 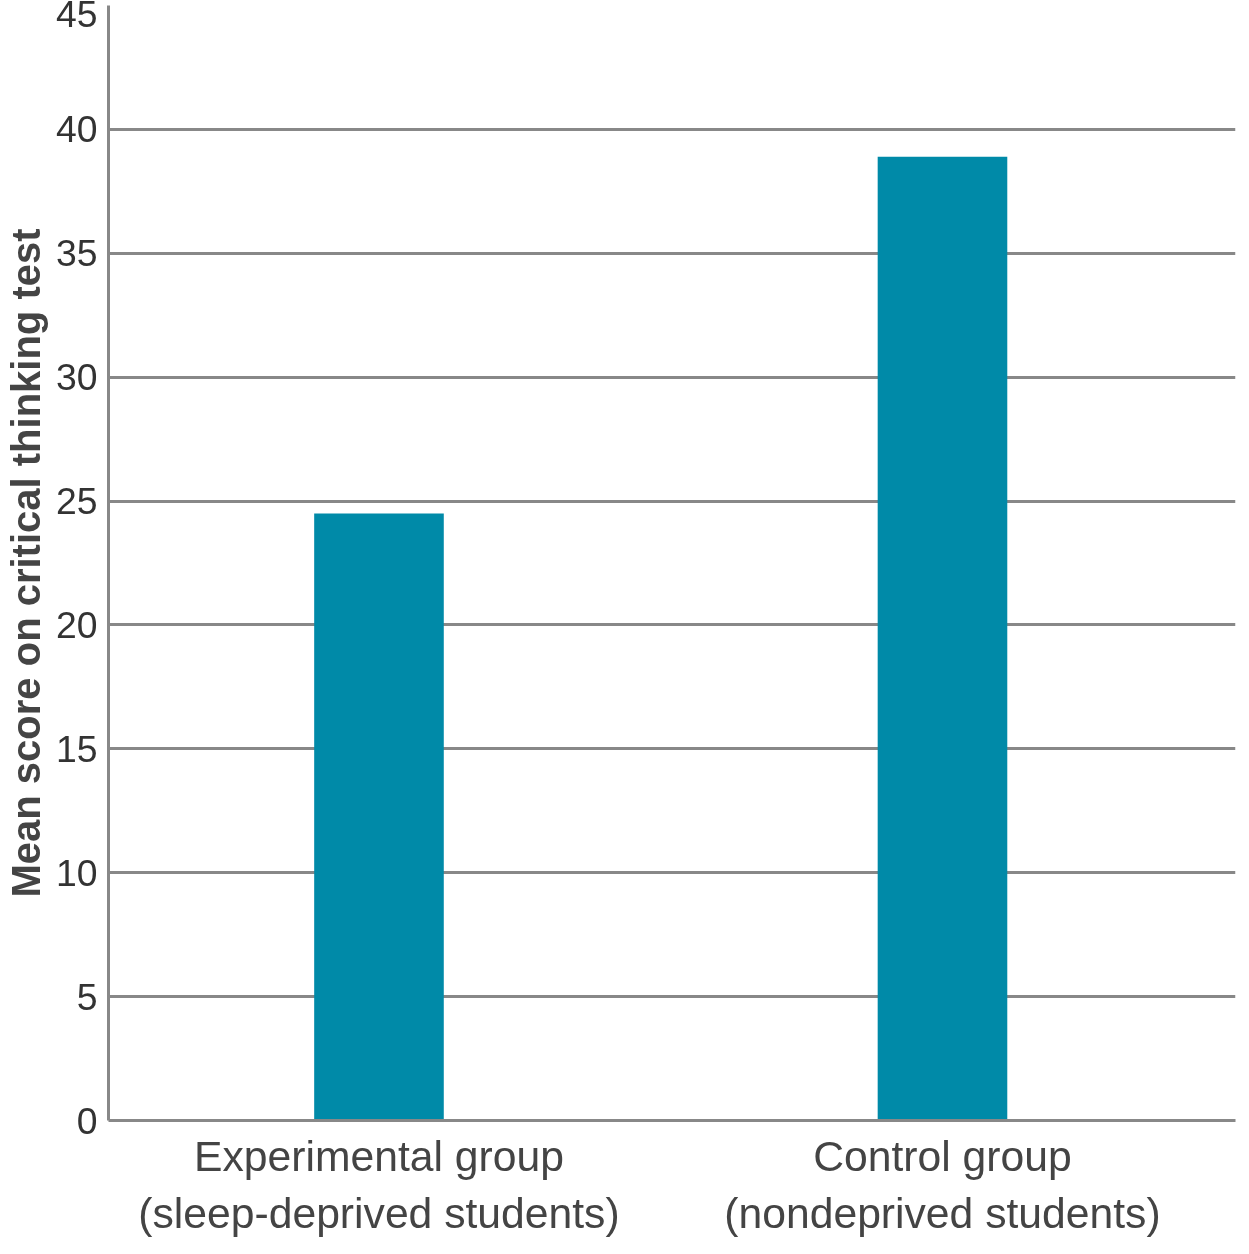 I want to click on y-tick-label: 35, so click(x=76, y=253).